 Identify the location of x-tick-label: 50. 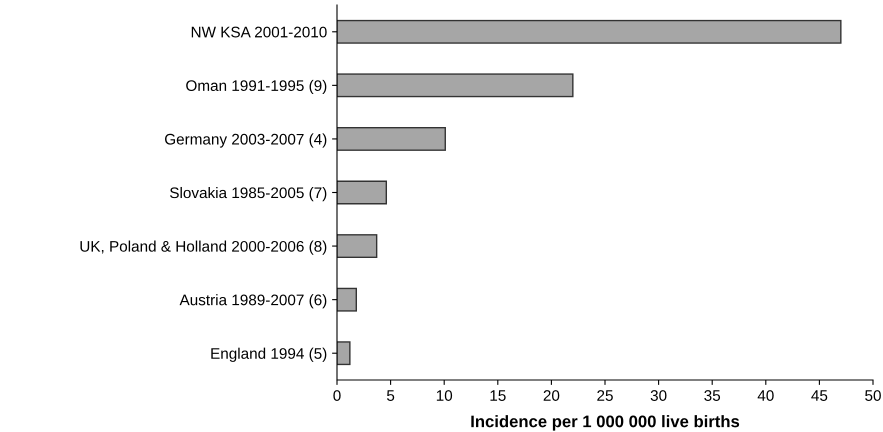
(873, 395).